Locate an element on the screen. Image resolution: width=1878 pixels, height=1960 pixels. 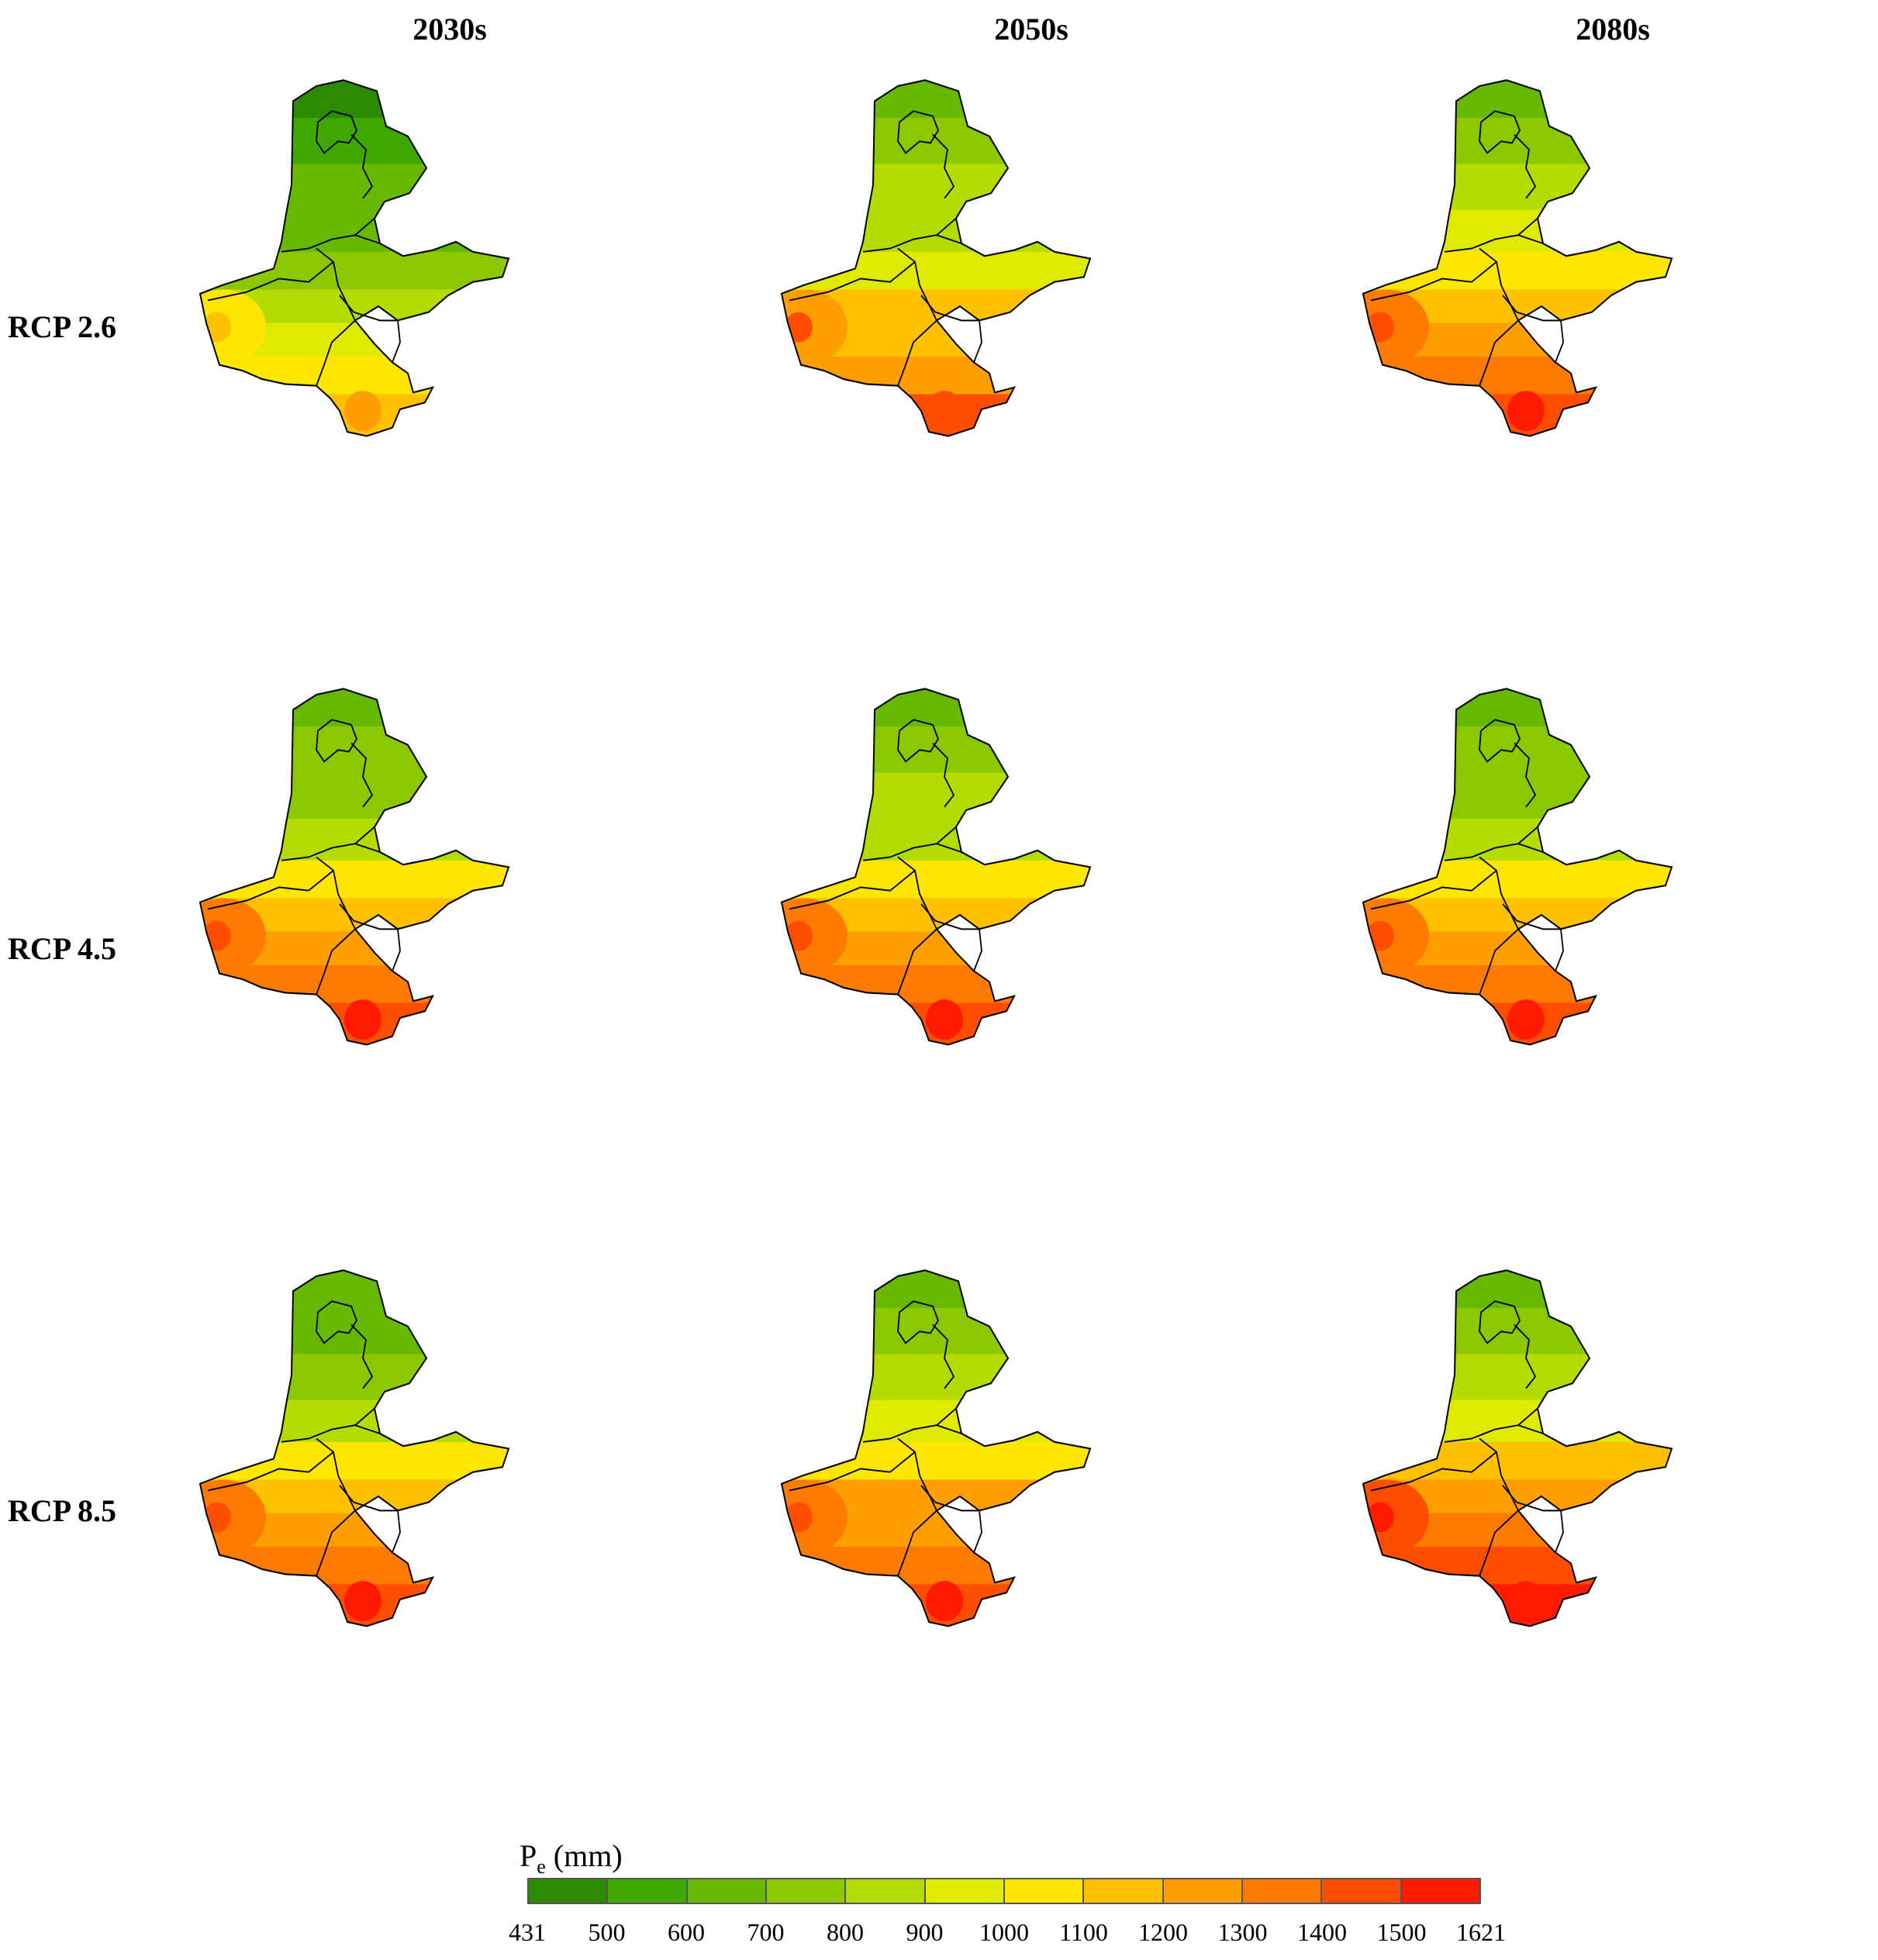
legend-tick-label: 1200 is located at coordinates (1163, 1932).